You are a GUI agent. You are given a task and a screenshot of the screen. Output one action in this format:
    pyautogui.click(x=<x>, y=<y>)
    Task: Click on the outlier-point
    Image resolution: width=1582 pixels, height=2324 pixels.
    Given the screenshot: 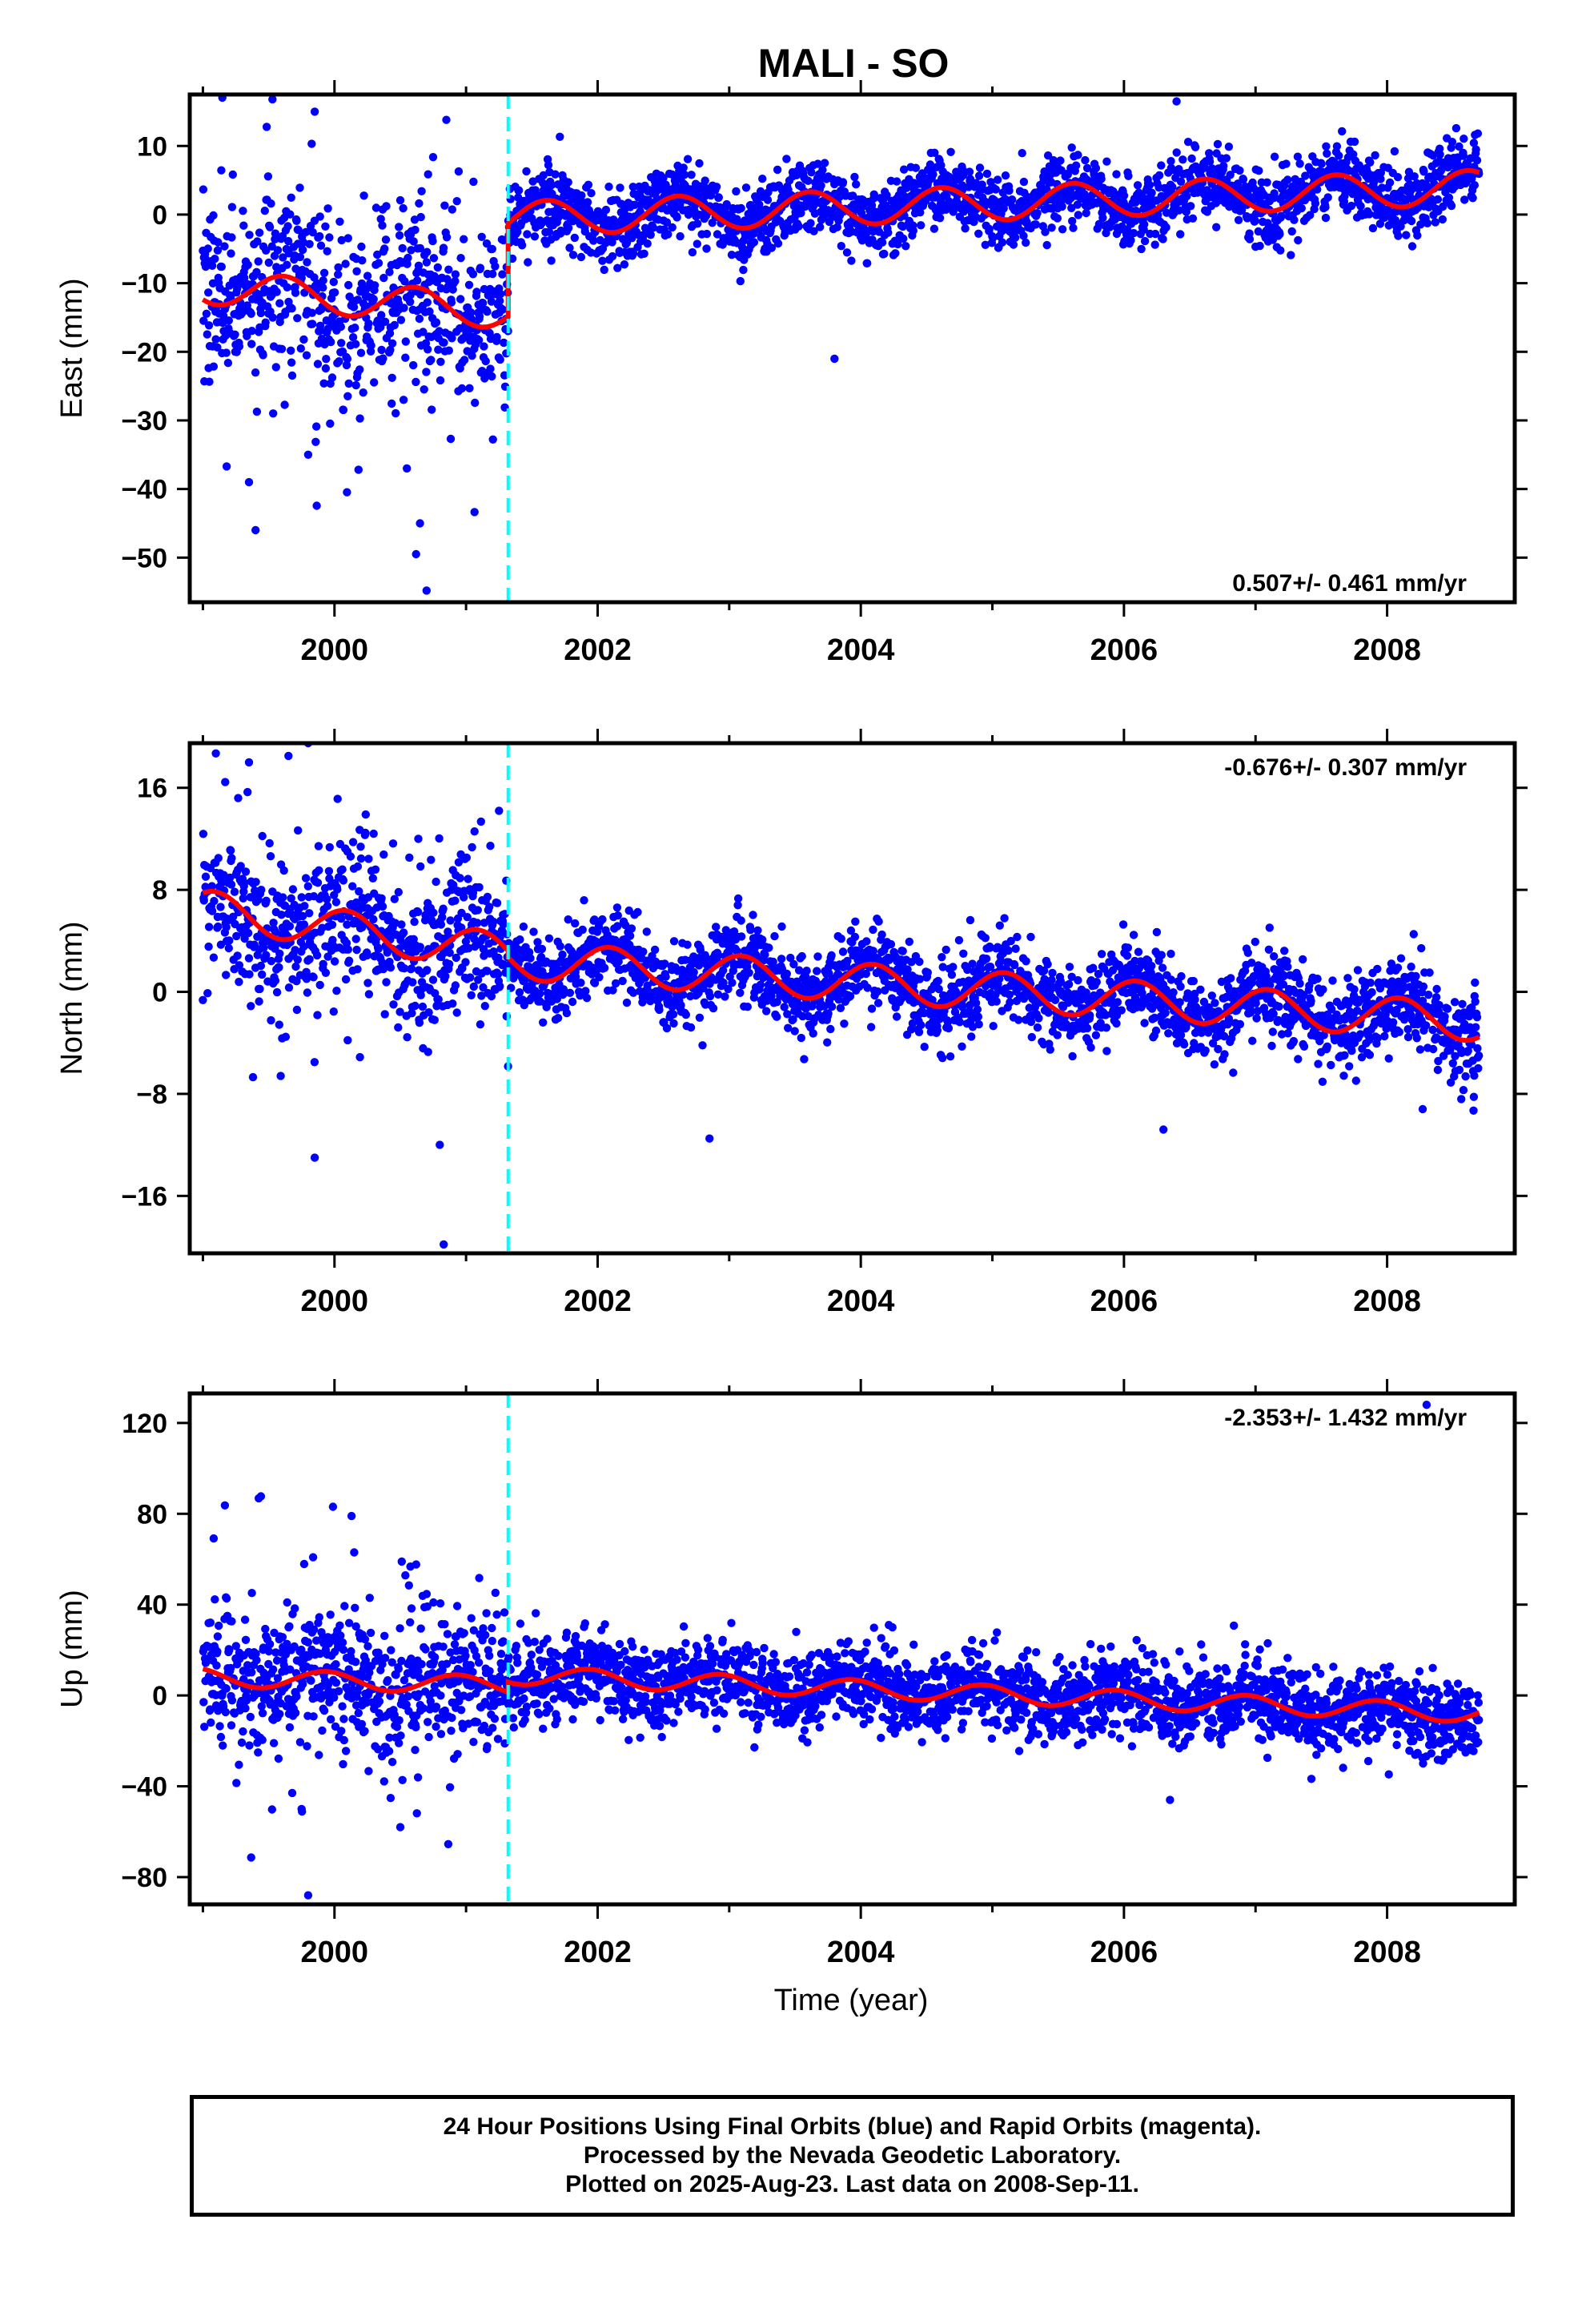 What is the action you would take?
    pyautogui.click(x=834, y=359)
    